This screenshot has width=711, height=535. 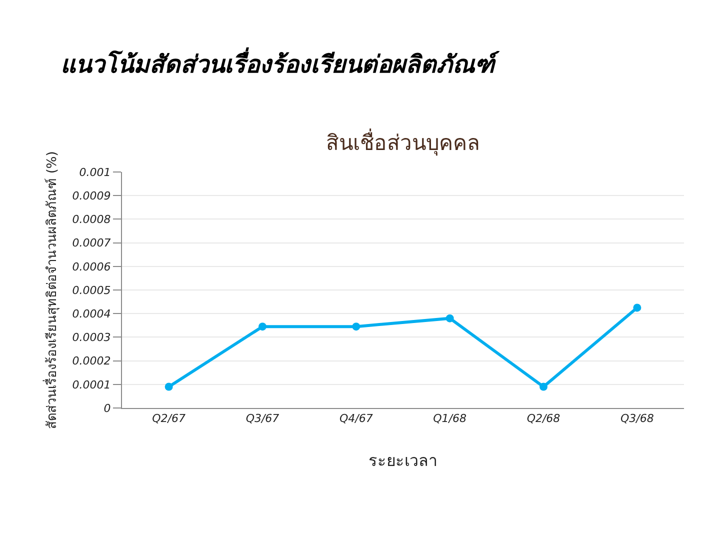 I want to click on y-tick-label: 0.0002, so click(x=91, y=361).